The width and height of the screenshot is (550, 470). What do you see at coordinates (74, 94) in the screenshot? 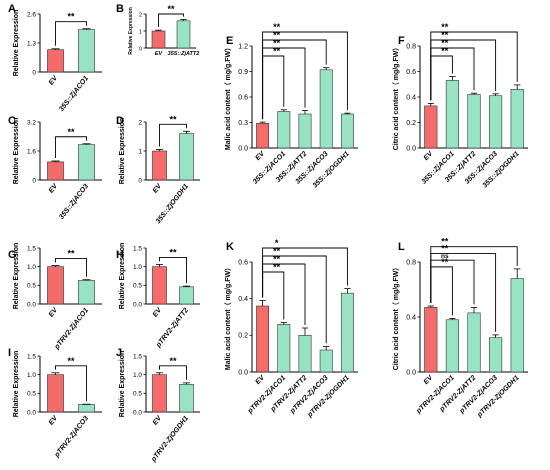
I see `x-tick-label: 35S::ZjACO1` at bounding box center [74, 94].